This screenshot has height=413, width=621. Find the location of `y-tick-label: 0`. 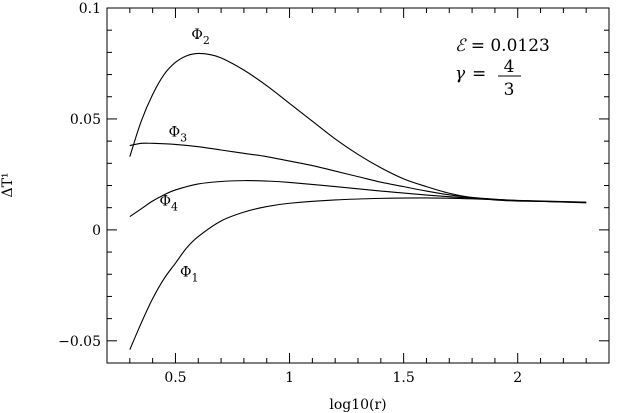

y-tick-label: 0 is located at coordinates (96, 231).